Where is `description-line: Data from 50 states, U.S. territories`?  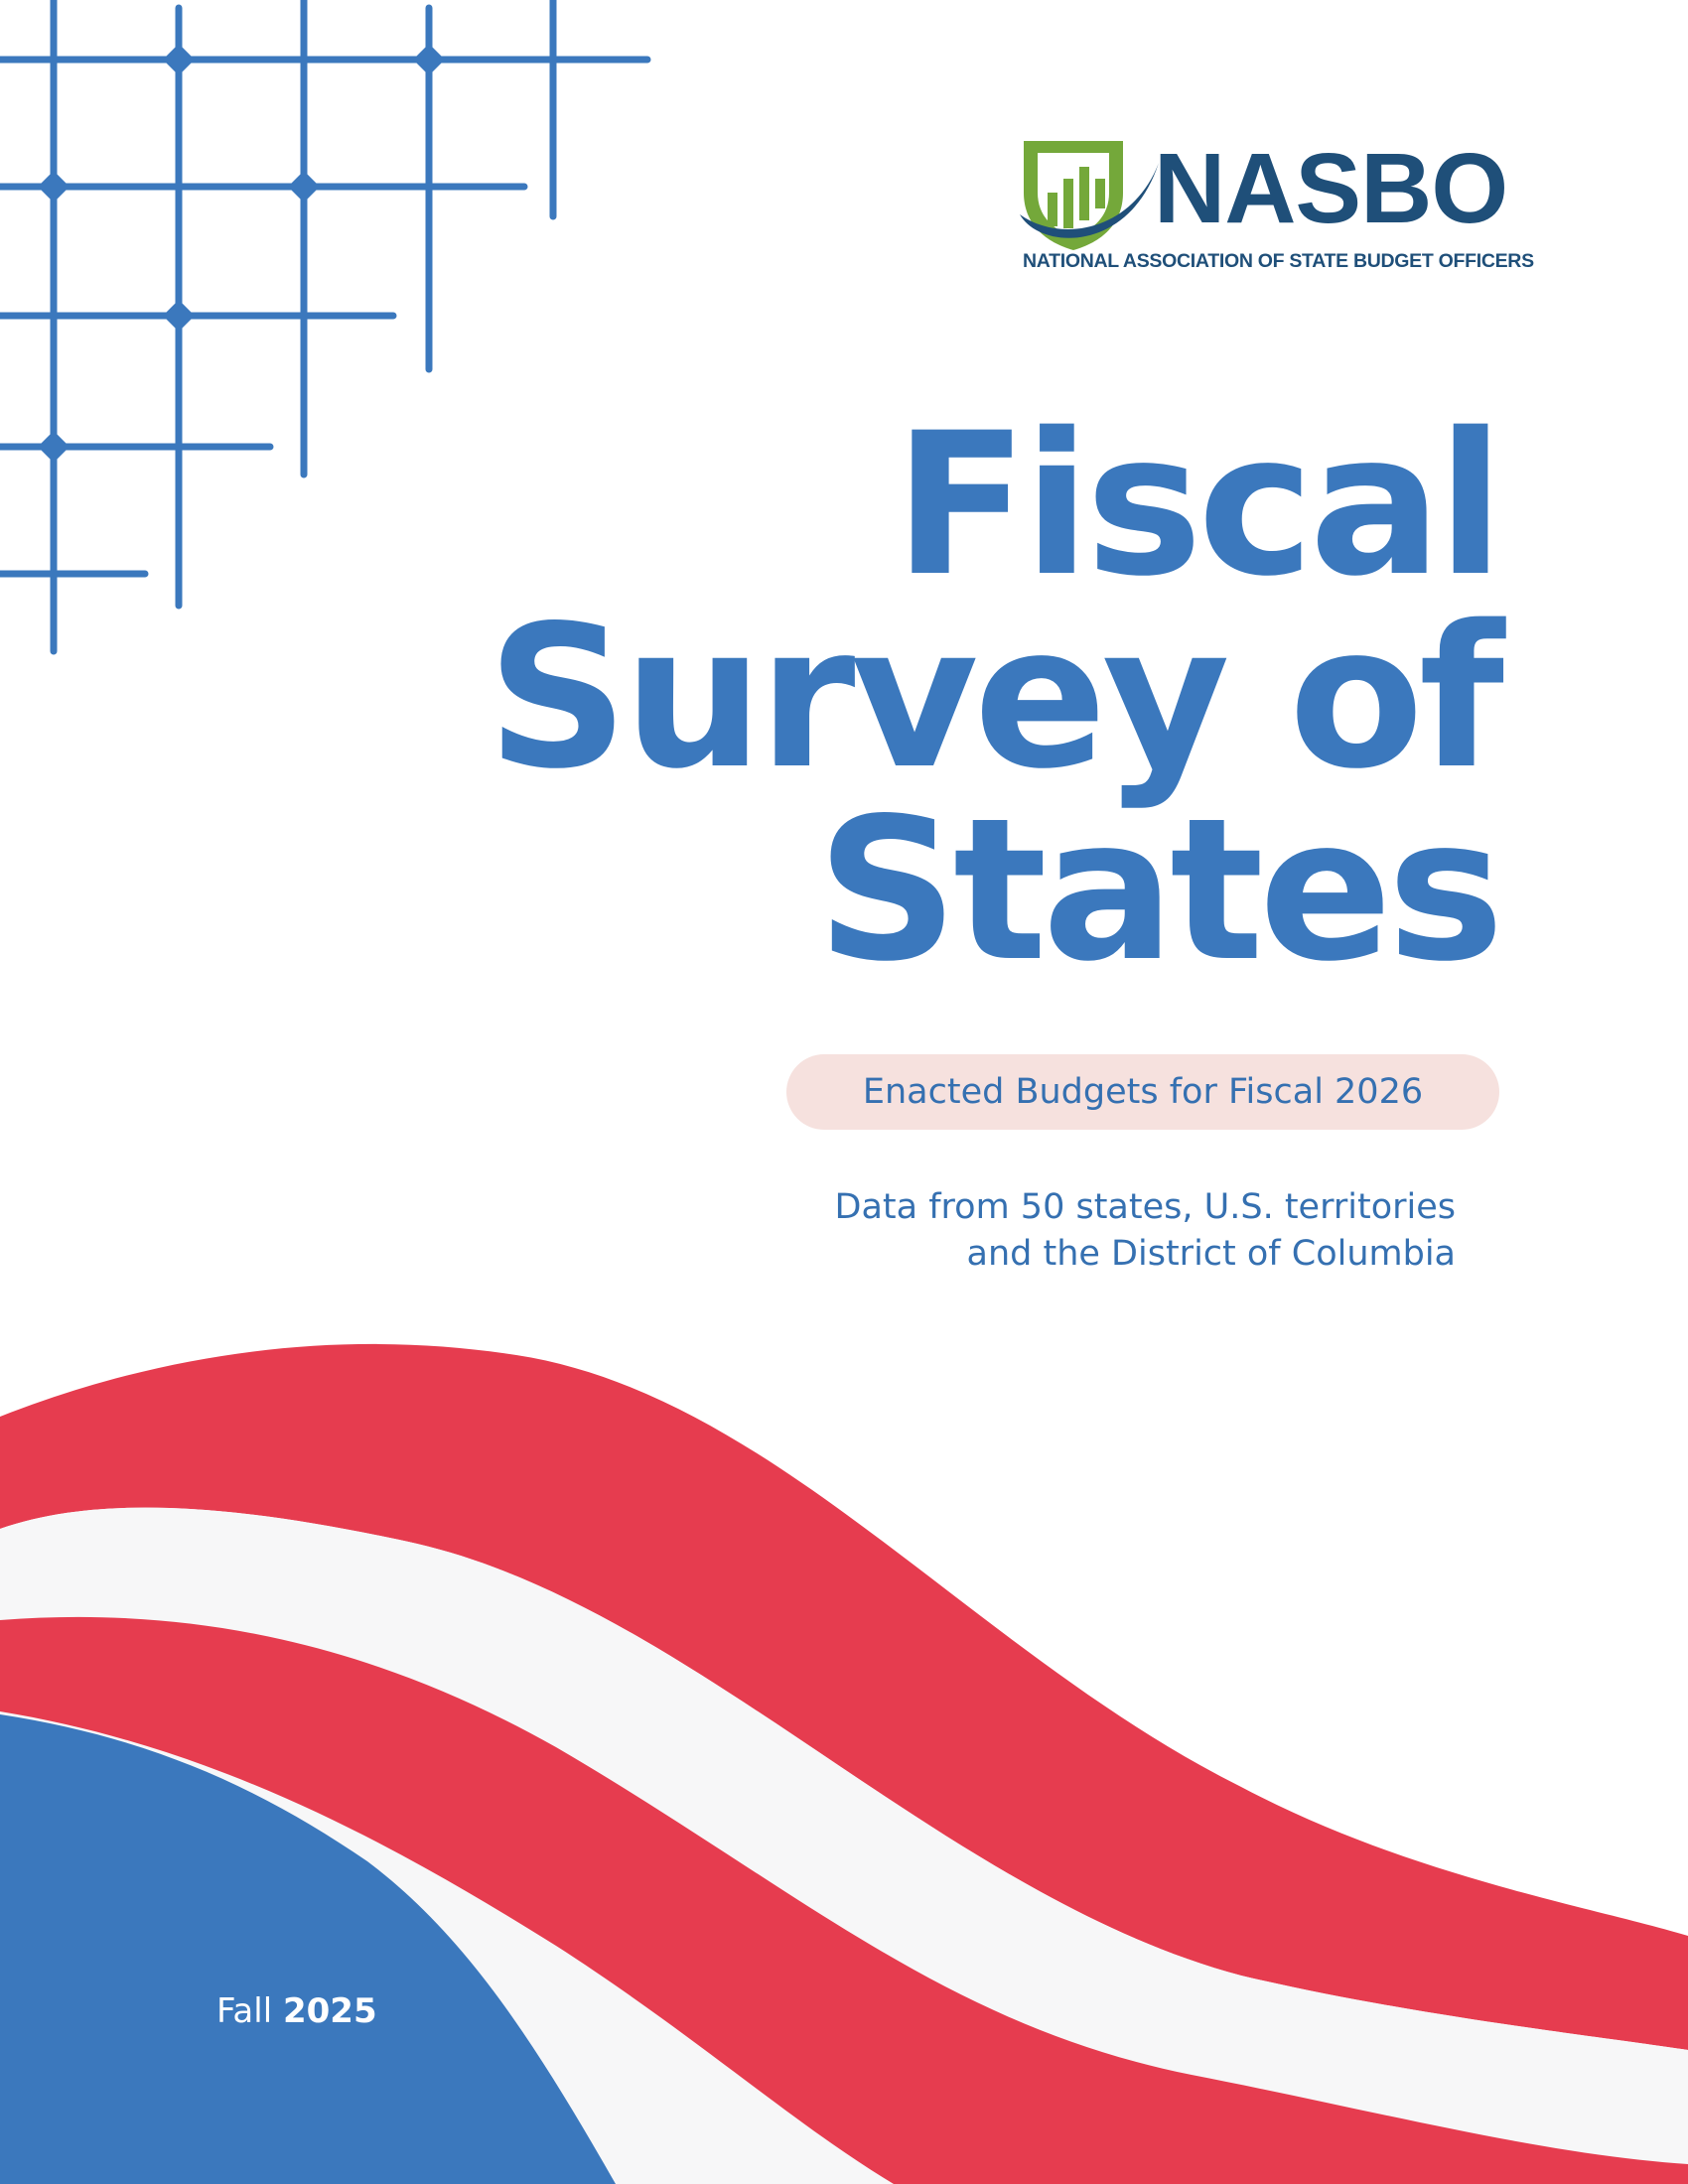 description-line: Data from 50 states, U.S. territories is located at coordinates (1145, 1207).